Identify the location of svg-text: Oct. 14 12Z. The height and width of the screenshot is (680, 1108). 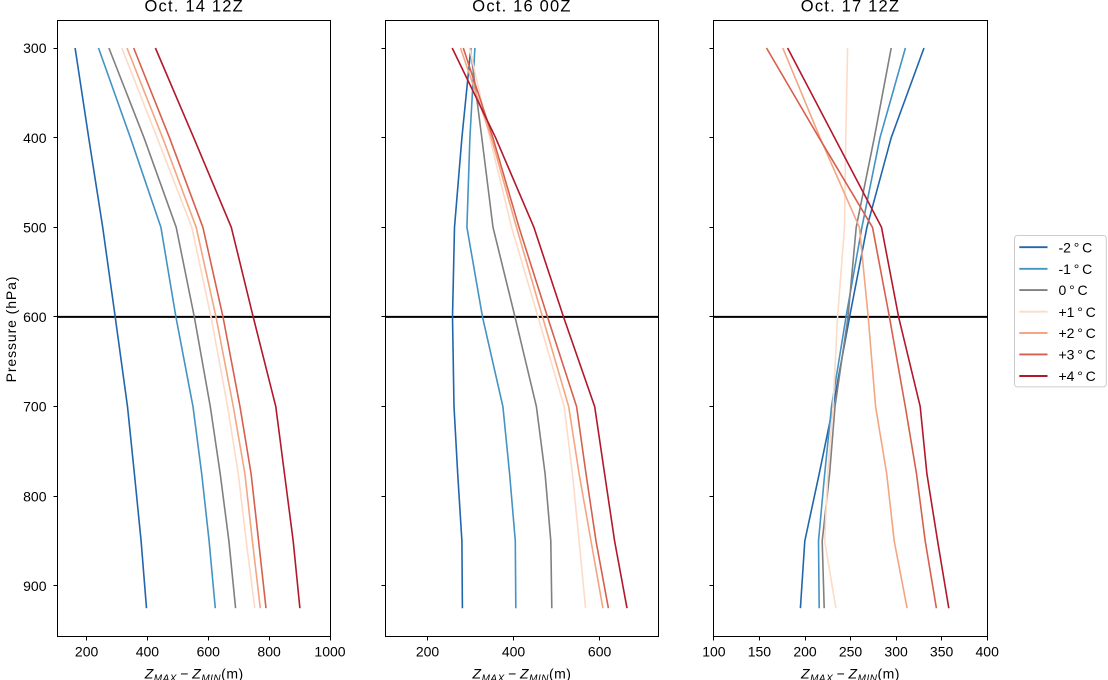
(193, 8).